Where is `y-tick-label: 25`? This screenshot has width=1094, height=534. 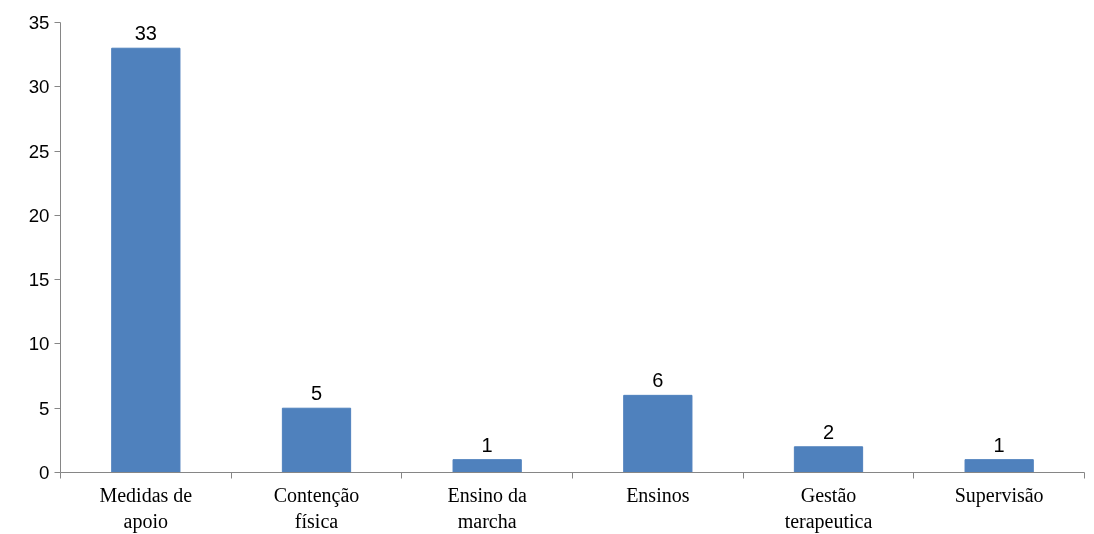
y-tick-label: 25 is located at coordinates (39, 151).